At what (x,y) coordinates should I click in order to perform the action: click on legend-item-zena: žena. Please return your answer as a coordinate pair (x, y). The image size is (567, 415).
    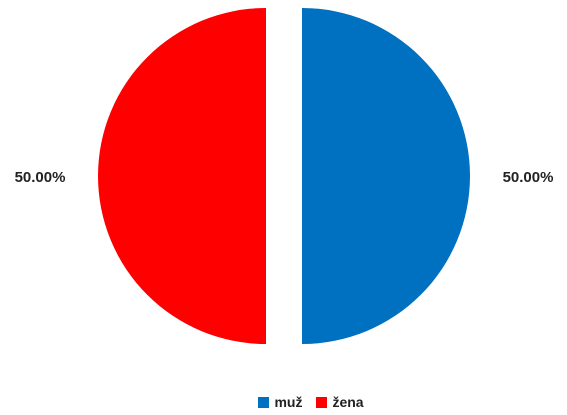
    Looking at the image, I should click on (340, 402).